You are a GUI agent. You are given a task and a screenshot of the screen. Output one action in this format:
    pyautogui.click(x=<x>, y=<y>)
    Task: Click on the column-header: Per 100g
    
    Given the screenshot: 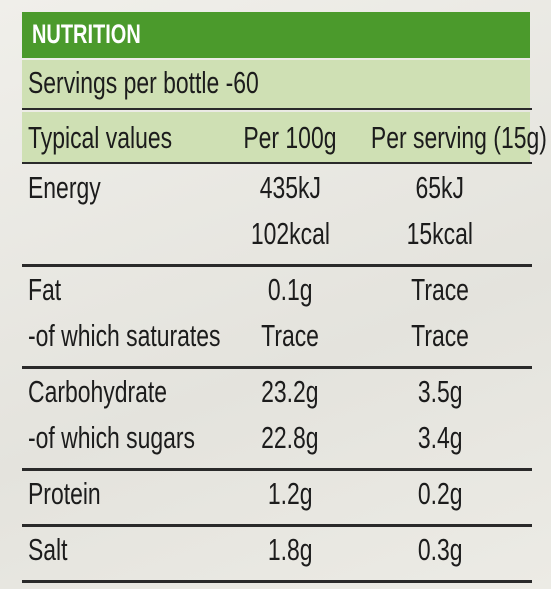 What is the action you would take?
    pyautogui.click(x=290, y=138)
    